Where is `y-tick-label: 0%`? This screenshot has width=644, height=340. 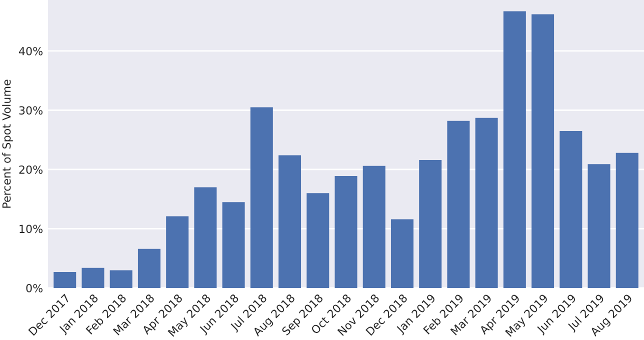
y-tick-label: 0% is located at coordinates (34, 288).